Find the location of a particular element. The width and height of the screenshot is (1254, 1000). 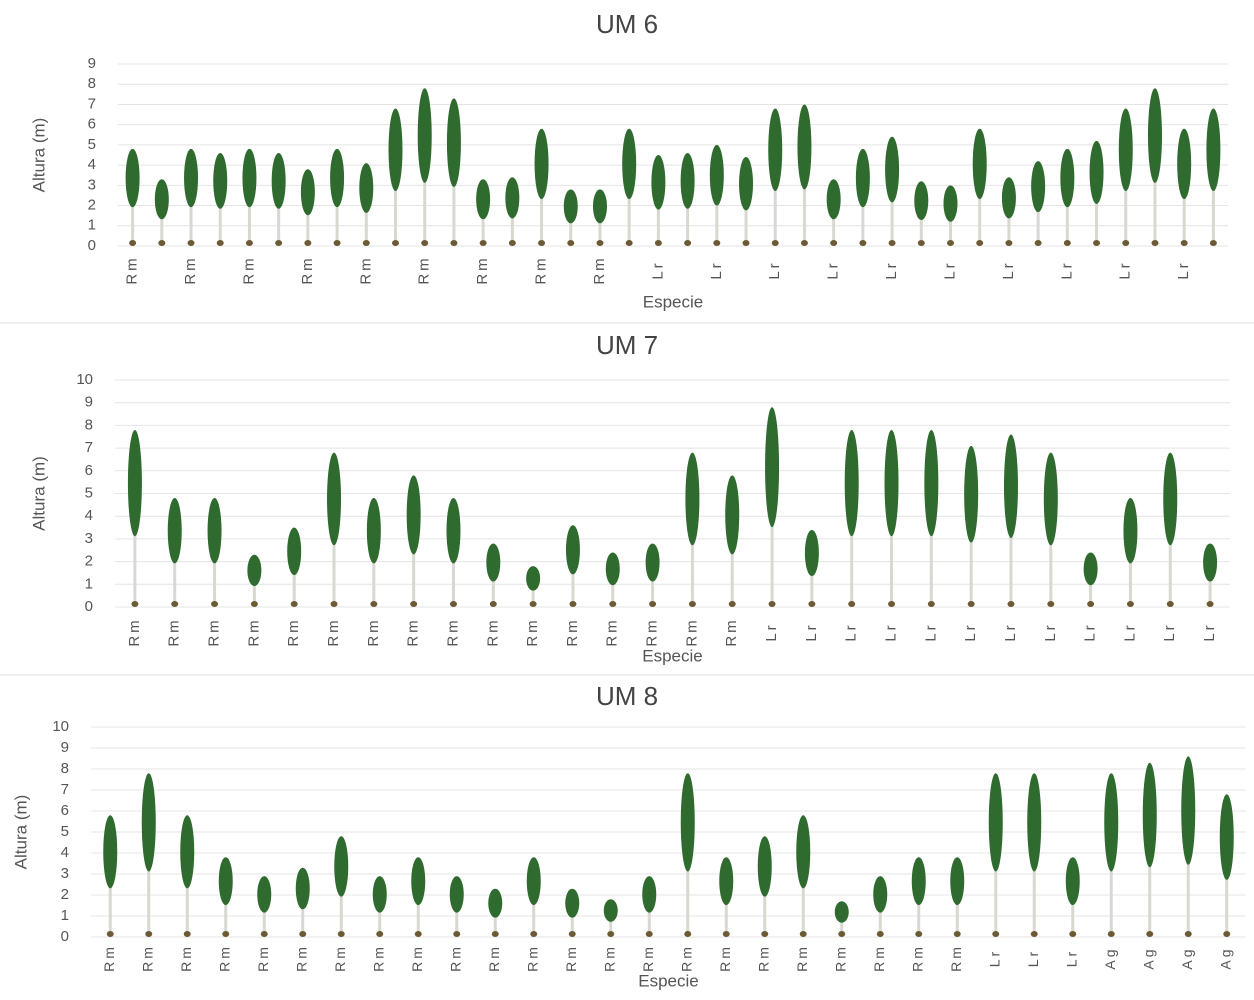

y-tick-label: 2 is located at coordinates (65, 894).